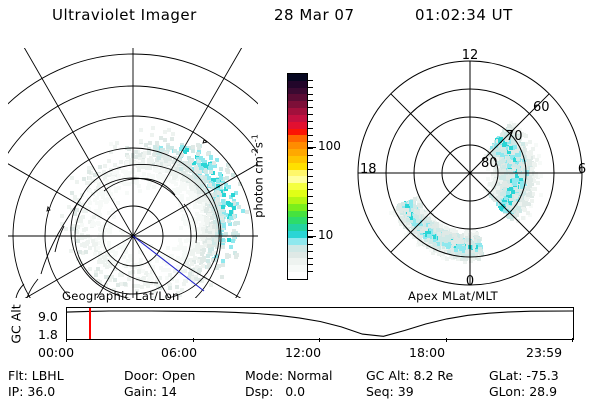  Describe the element at coordinates (56, 352) in the screenshot. I see `time-tick-0000: 00:00` at that location.